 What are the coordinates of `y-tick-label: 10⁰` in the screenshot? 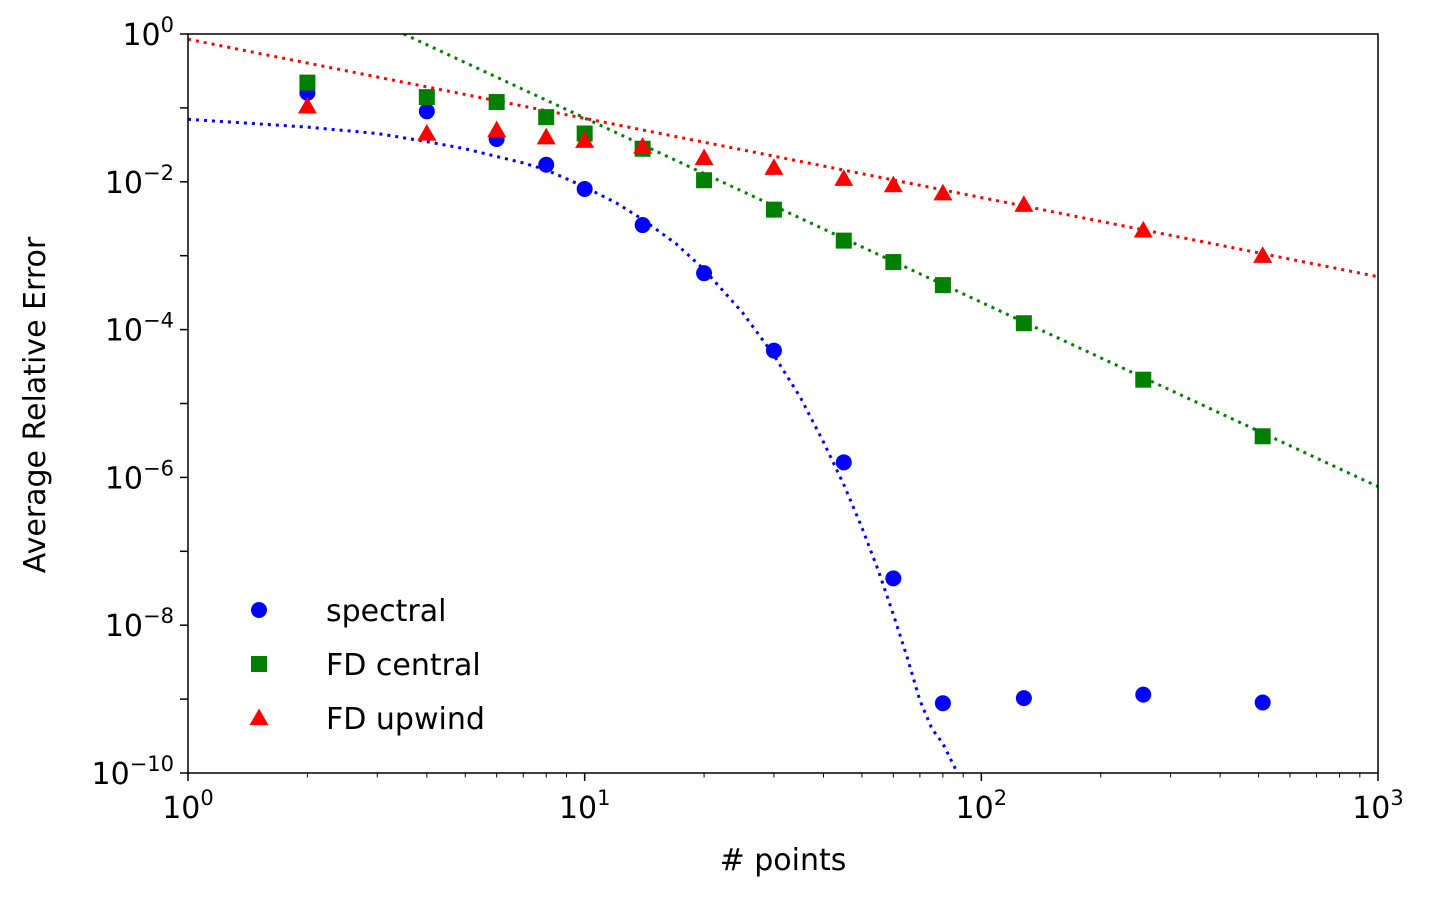 It's located at (148, 33).